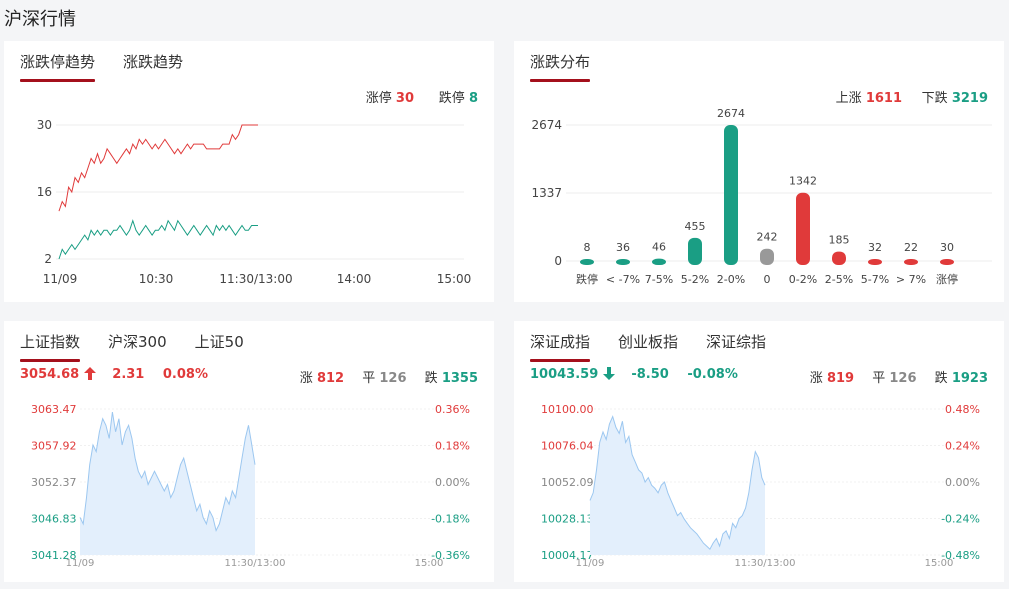 This screenshot has width=1009, height=589. I want to click on bar-value-label: 46, so click(659, 247).